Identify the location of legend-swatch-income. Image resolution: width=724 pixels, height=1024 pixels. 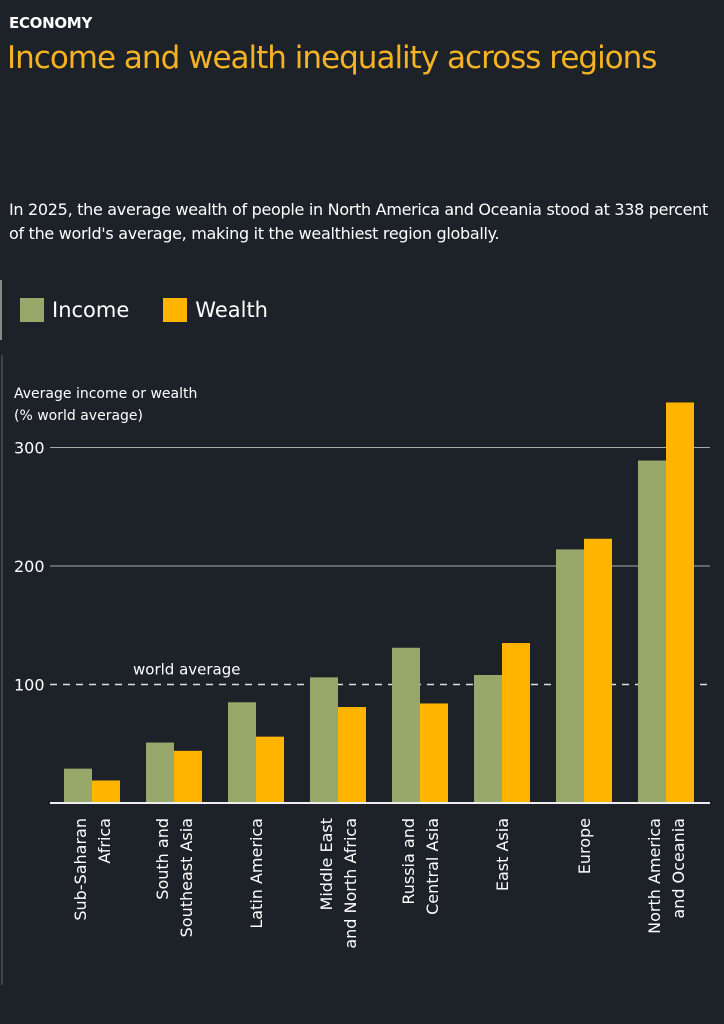
(32, 310).